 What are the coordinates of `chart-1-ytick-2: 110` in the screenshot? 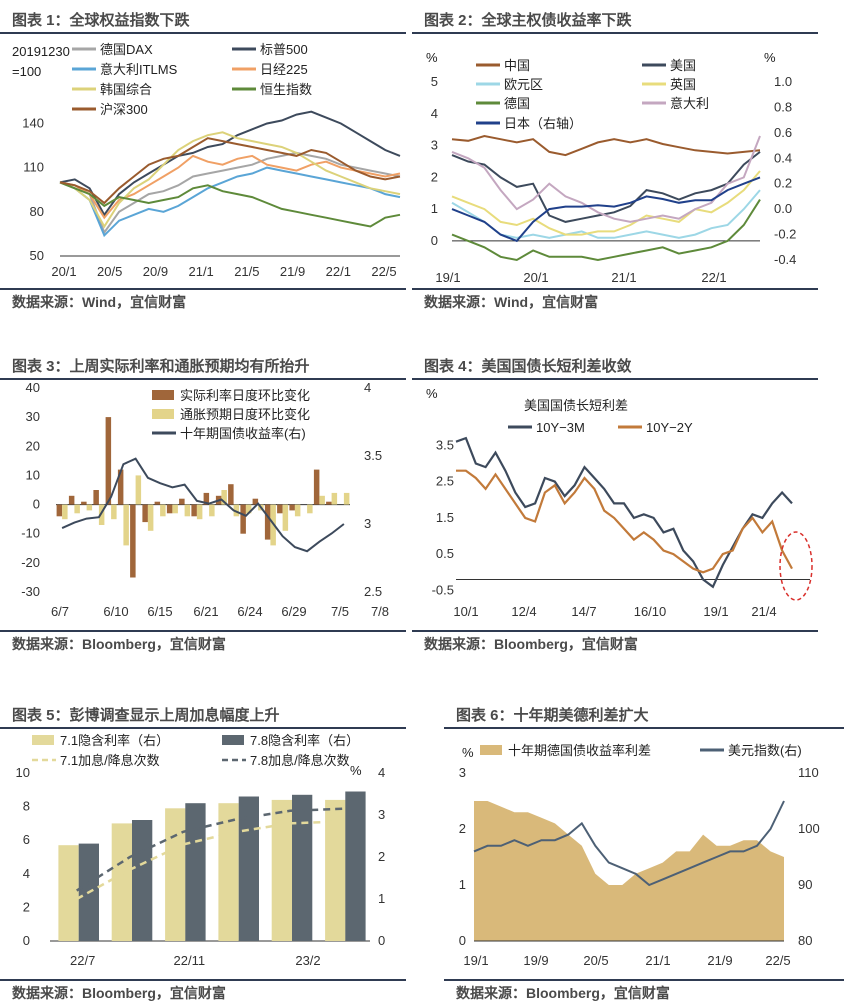 It's located at (33, 167).